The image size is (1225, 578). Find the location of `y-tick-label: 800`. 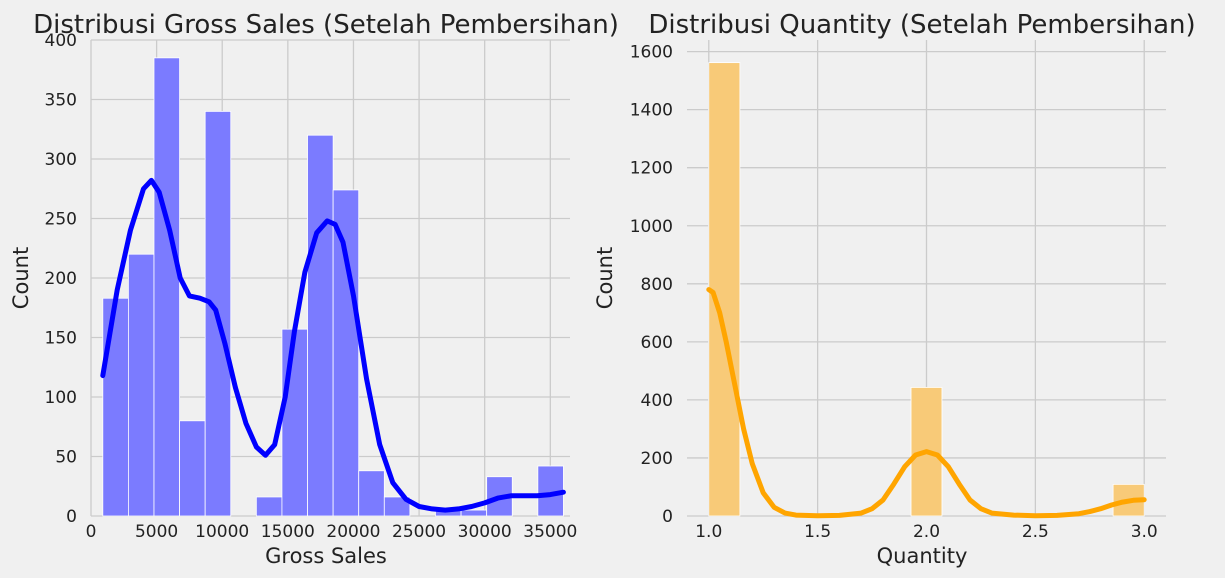

y-tick-label: 800 is located at coordinates (657, 285).